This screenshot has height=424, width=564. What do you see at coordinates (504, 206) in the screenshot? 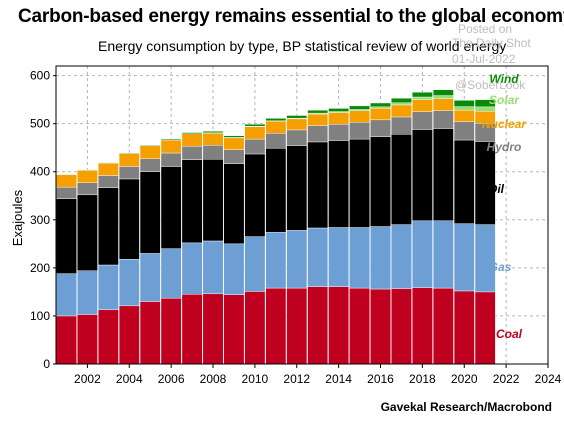
I see `series-labels: Coal Gas Oil Hydro Nuclear Solar Wind` at bounding box center [504, 206].